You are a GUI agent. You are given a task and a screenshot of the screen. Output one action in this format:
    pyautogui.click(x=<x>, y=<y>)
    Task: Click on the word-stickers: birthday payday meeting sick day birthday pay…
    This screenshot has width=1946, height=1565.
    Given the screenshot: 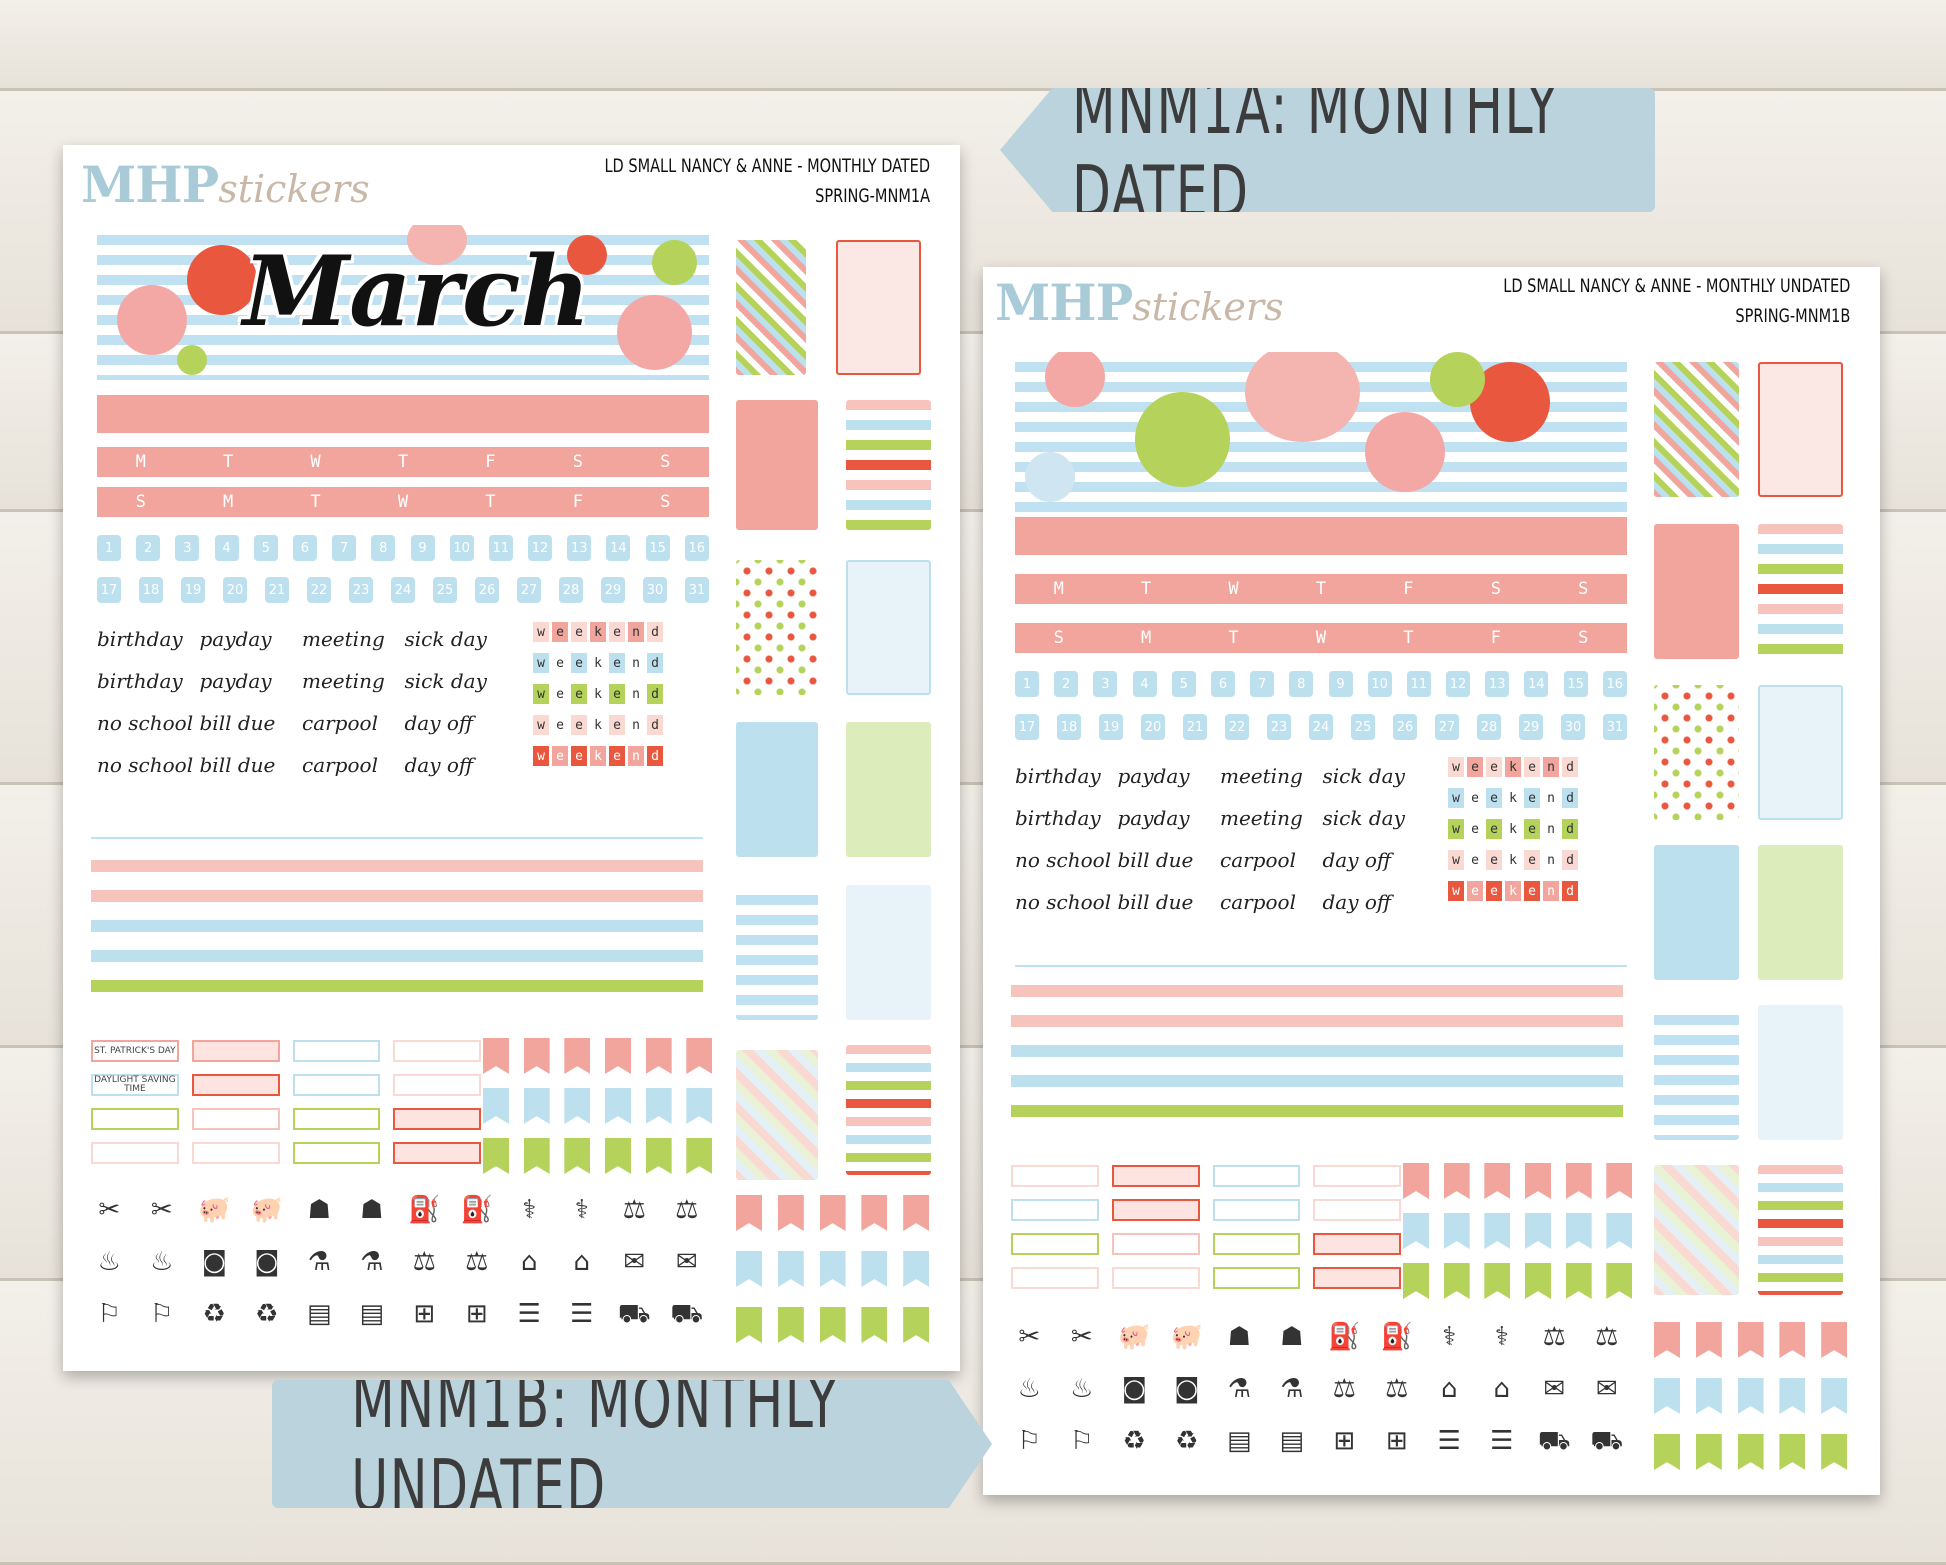 What is the action you would take?
    pyautogui.click(x=1220, y=839)
    